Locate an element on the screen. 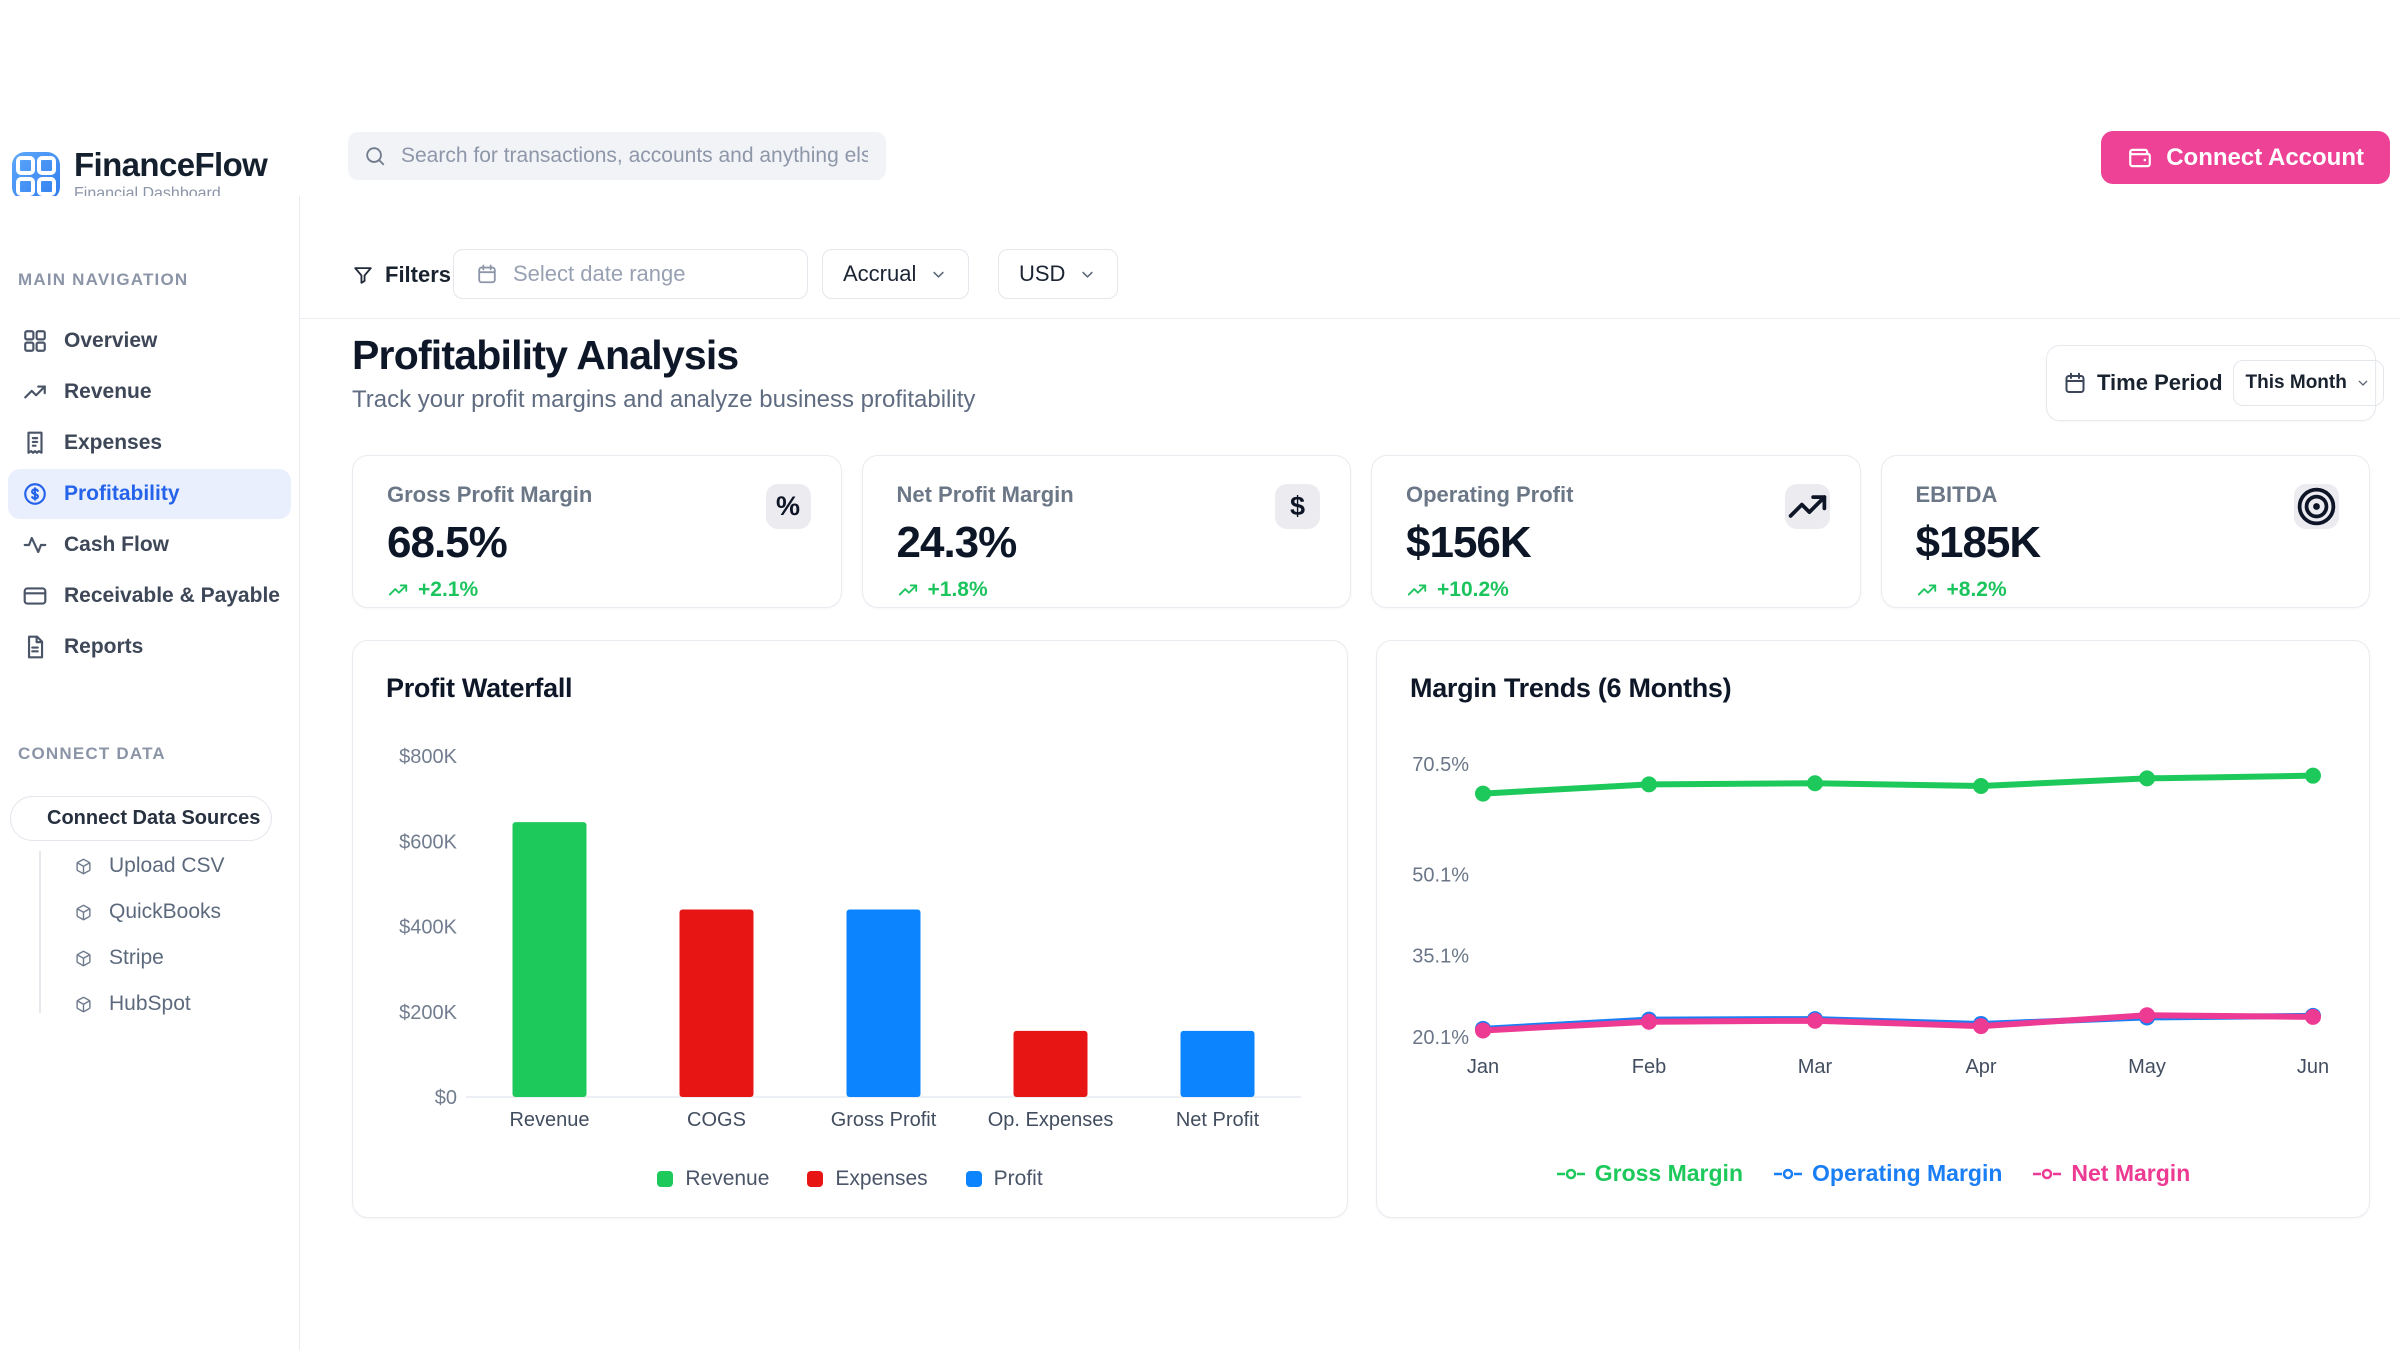  svg-text: May is located at coordinates (2147, 1067).